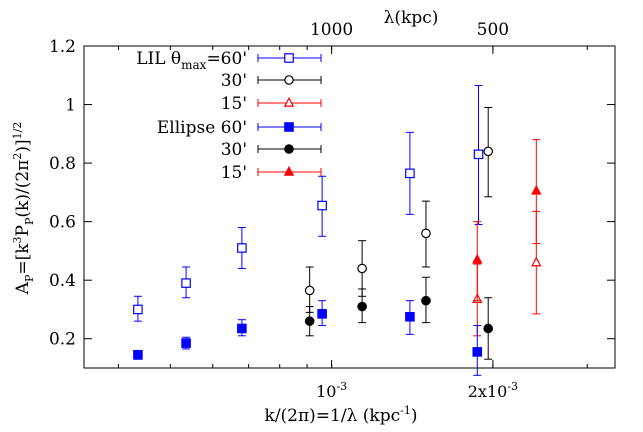 The image size is (643, 432). I want to click on legend-label-5: 15', so click(234, 173).